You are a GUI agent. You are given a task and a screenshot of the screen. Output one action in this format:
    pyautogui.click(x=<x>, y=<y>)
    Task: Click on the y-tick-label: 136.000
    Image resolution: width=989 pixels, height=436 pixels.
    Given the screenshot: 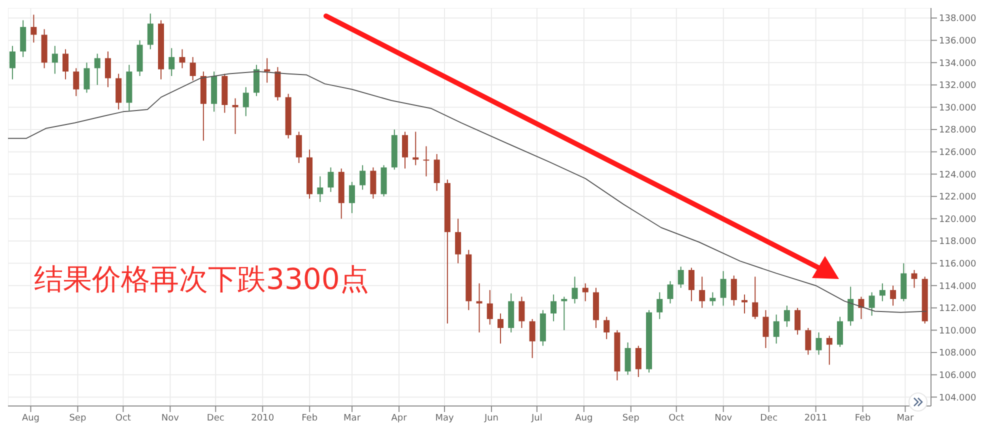 What is the action you would take?
    pyautogui.click(x=957, y=41)
    